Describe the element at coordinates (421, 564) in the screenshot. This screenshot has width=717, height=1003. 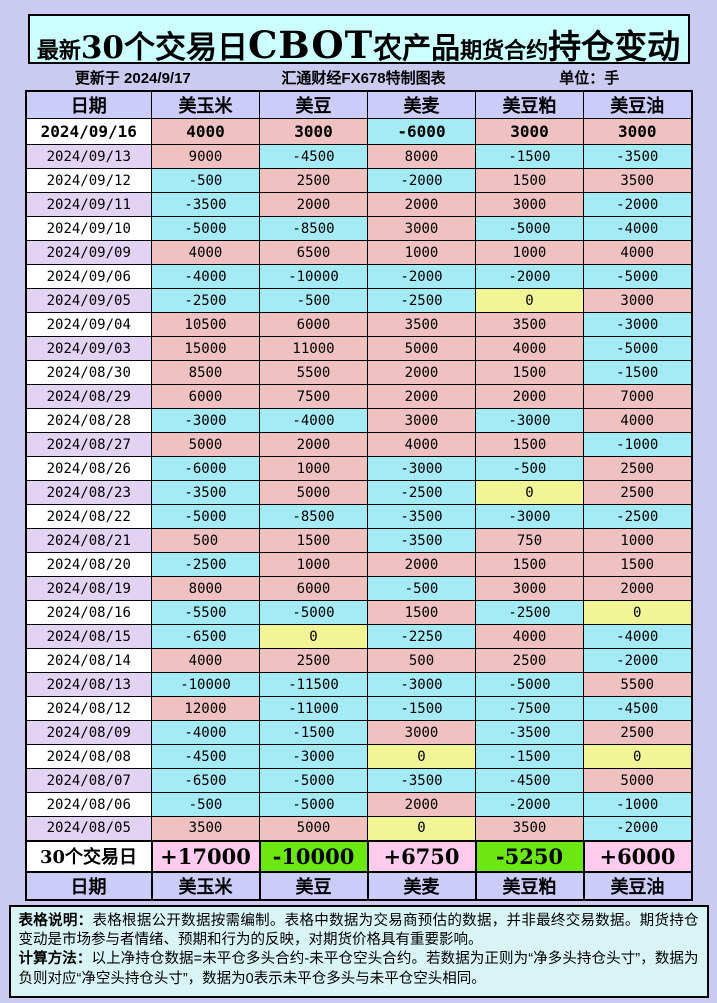
I see `value-cell: 2000` at that location.